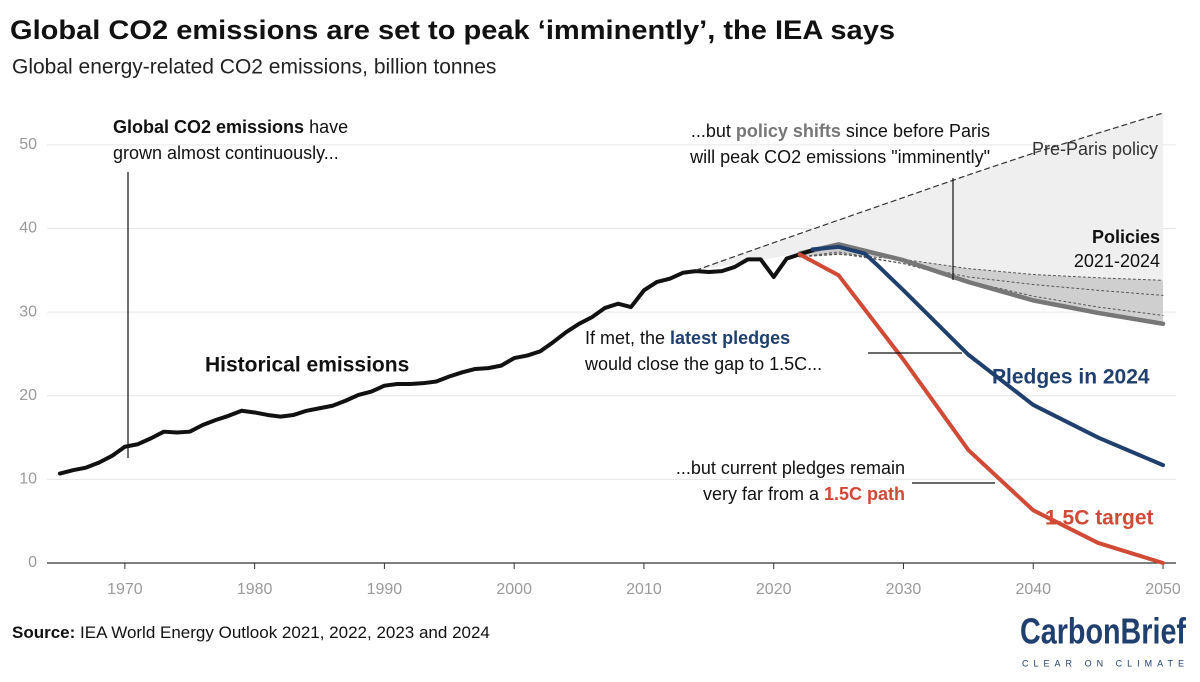 The width and height of the screenshot is (1200, 682). What do you see at coordinates (713, 131) in the screenshot?
I see `annotation-text: ...but` at bounding box center [713, 131].